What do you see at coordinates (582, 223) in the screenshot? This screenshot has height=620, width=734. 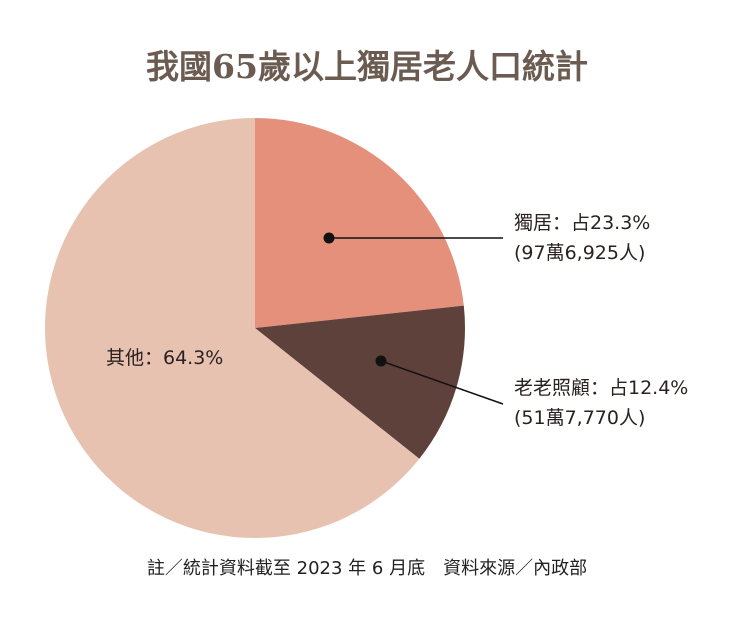 I see `label-solo-text: 獨居：占23.3%` at bounding box center [582, 223].